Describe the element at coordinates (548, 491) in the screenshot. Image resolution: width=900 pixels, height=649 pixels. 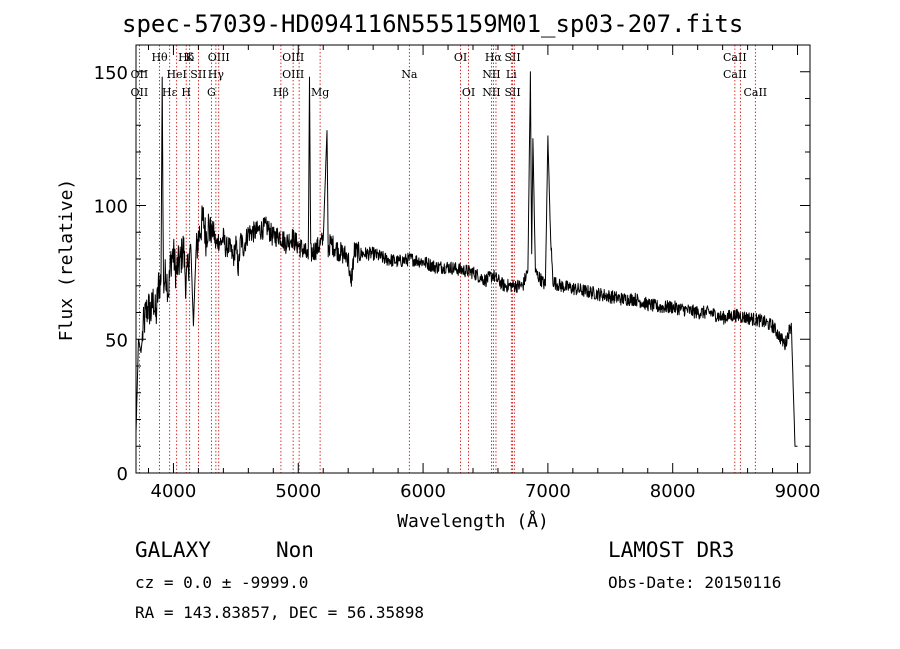
I see `x-tick-label: 7000` at that location.